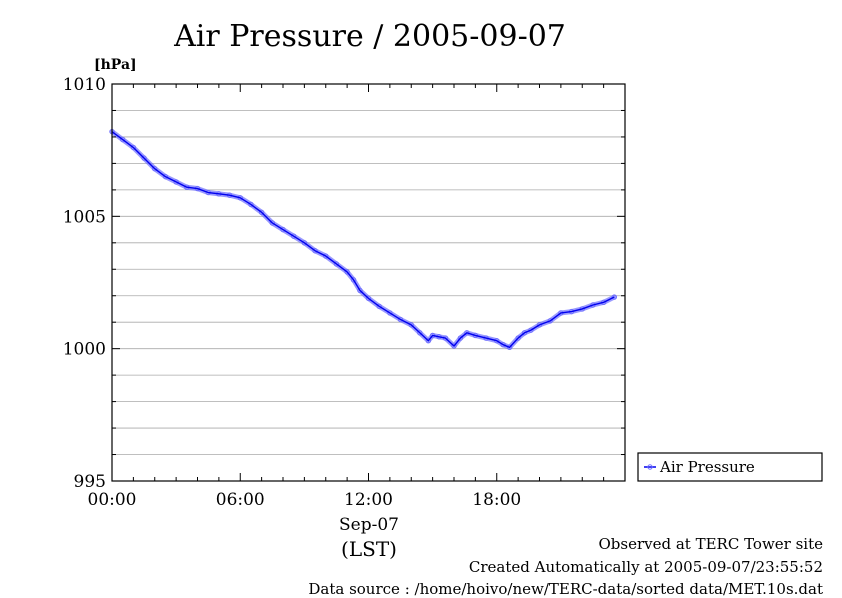 The width and height of the screenshot is (842, 598). I want to click on y-axis-unit-label: [hPa], so click(115, 65).